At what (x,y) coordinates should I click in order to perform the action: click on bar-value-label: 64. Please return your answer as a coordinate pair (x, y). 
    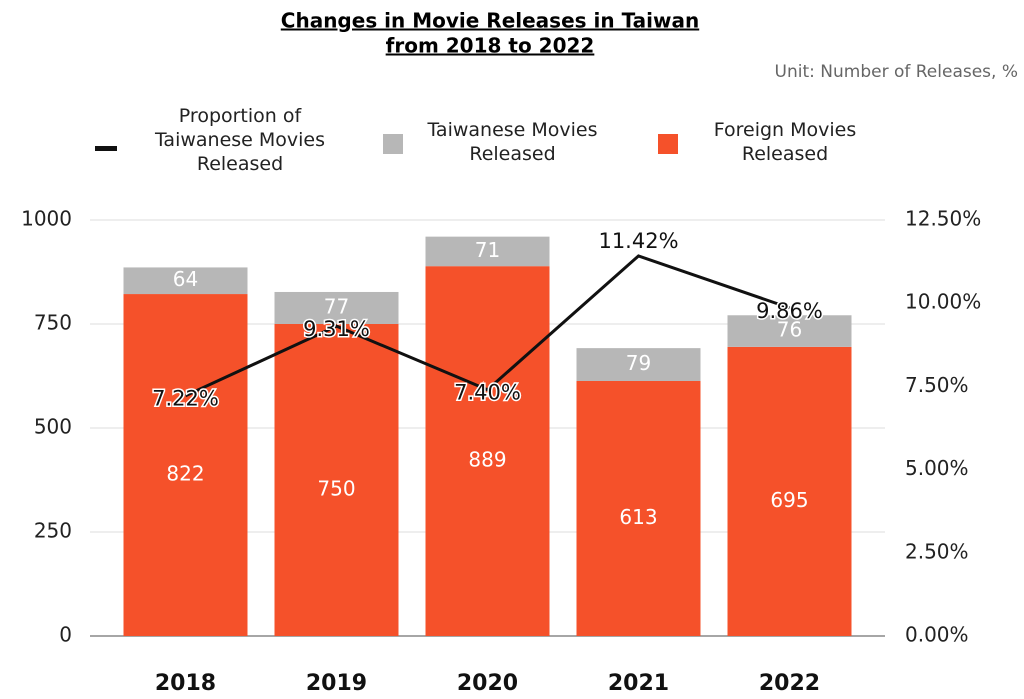
    Looking at the image, I should click on (185, 279).